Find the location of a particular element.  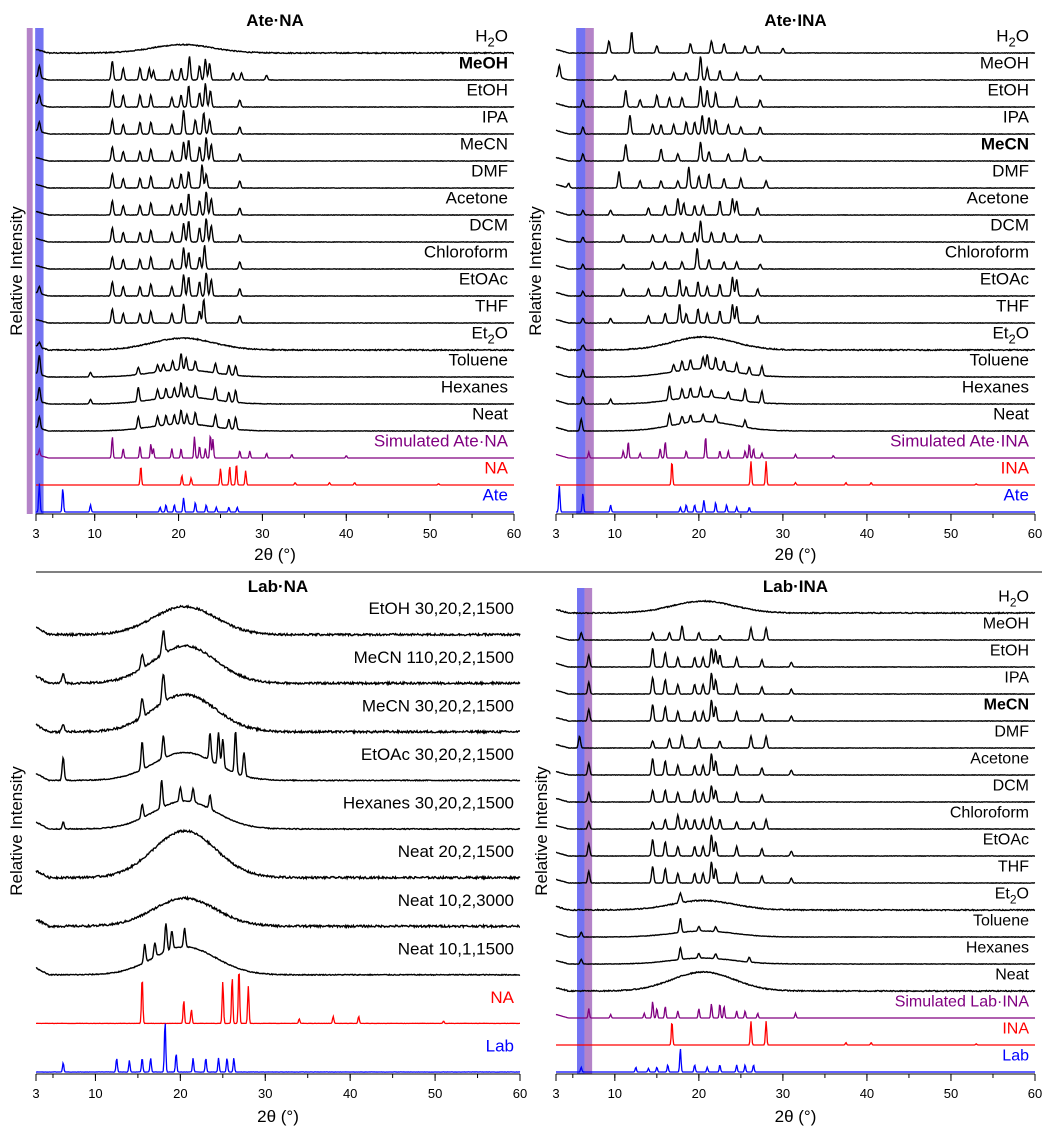

series-label-chloroform: Chloroform is located at coordinates (987, 252).